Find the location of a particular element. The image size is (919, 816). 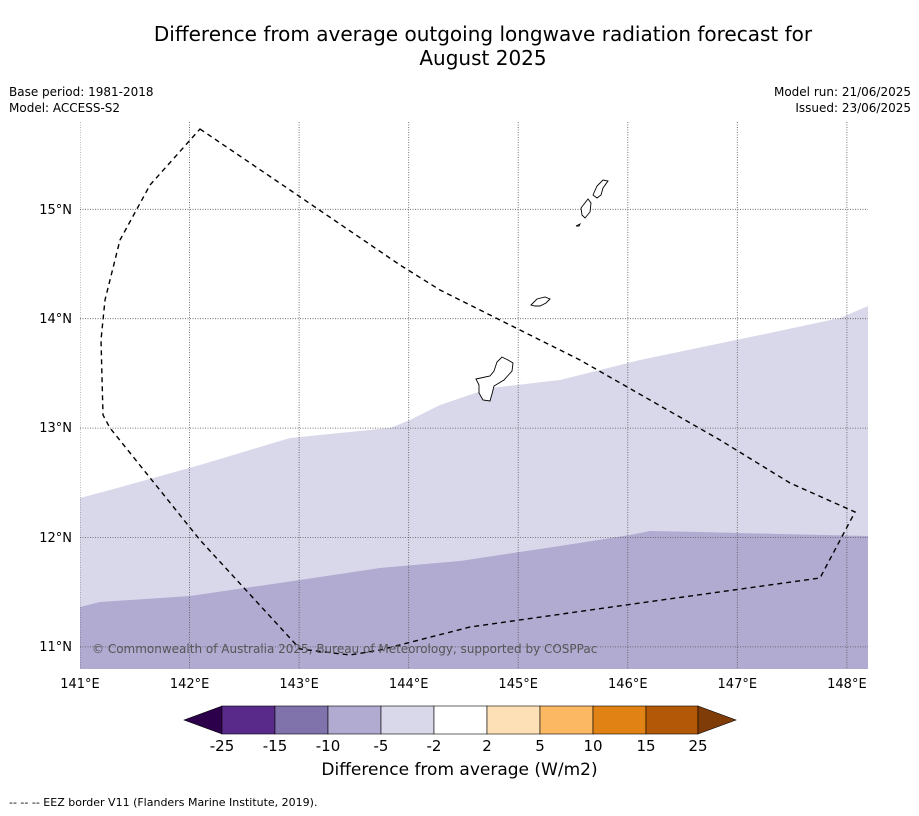

colorbar is located at coordinates (460, 720).